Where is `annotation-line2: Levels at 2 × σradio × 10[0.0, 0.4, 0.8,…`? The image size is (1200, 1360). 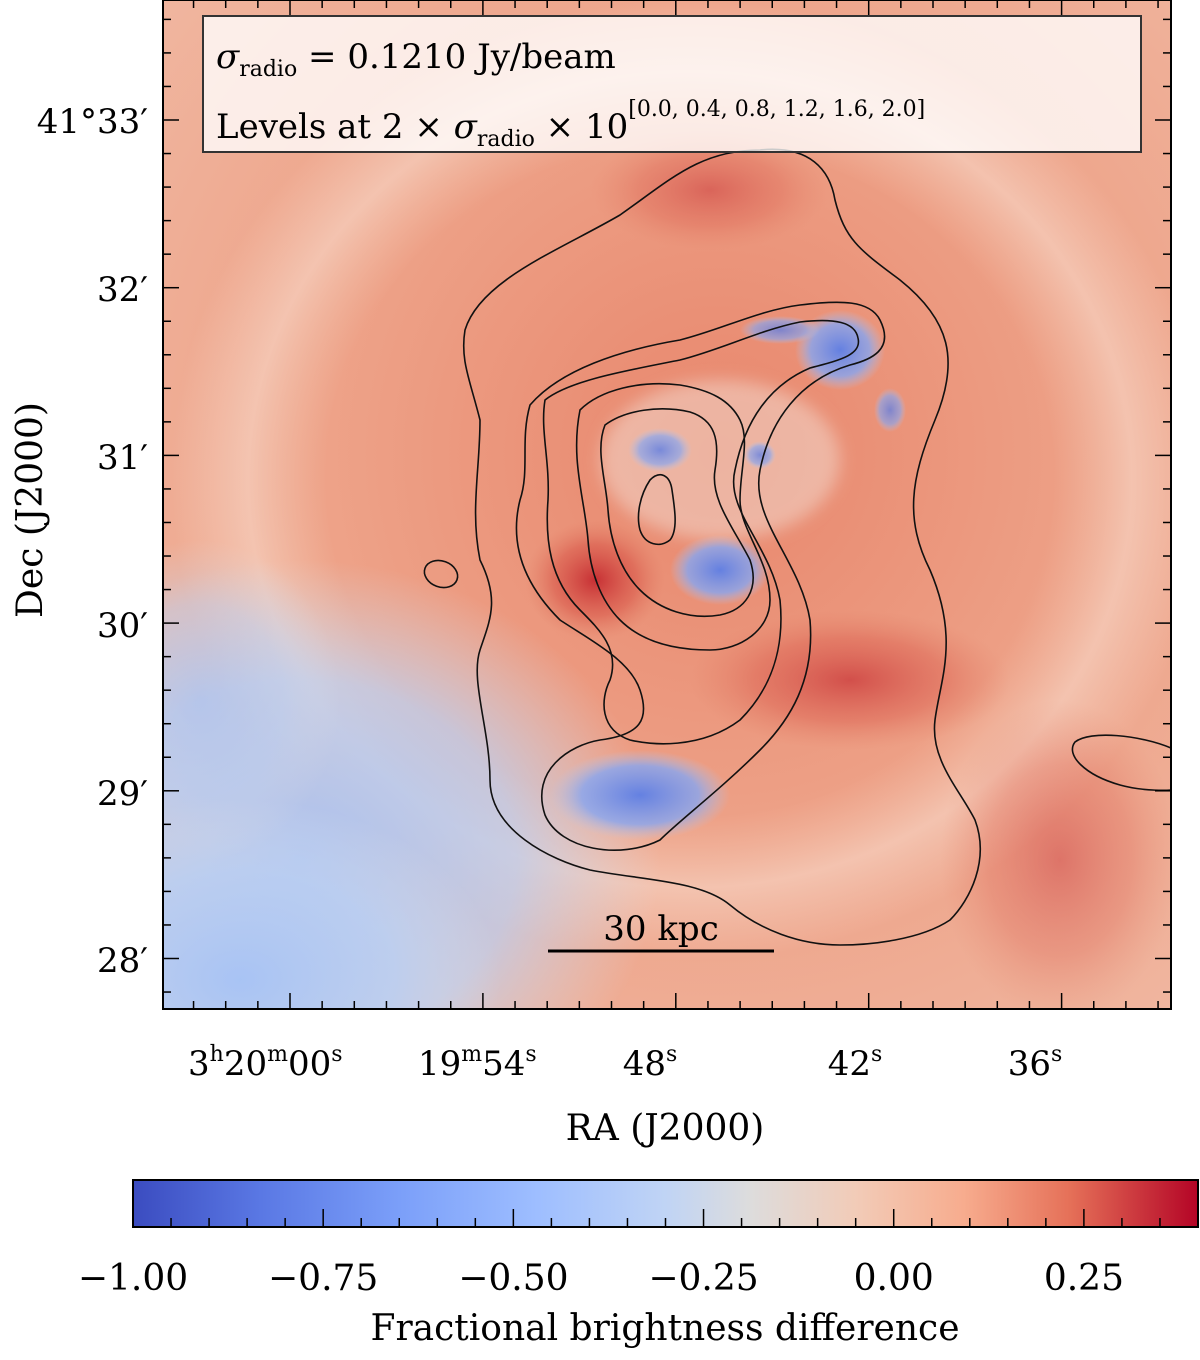
annotation-line2: Levels at 2 × σradio × 10[0.0, 0.4, 0.8,… is located at coordinates (570, 124).